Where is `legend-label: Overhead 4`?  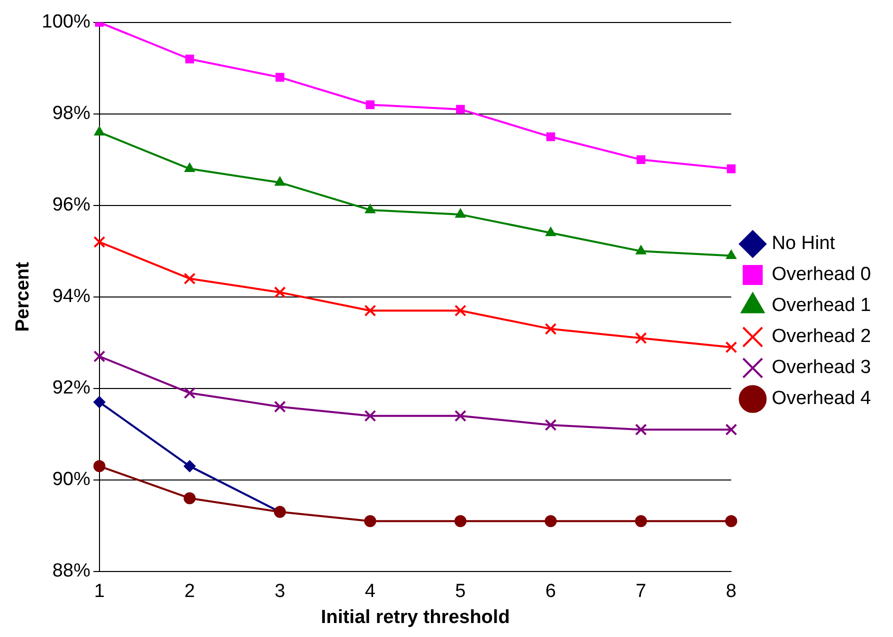
legend-label: Overhead 4 is located at coordinates (822, 399).